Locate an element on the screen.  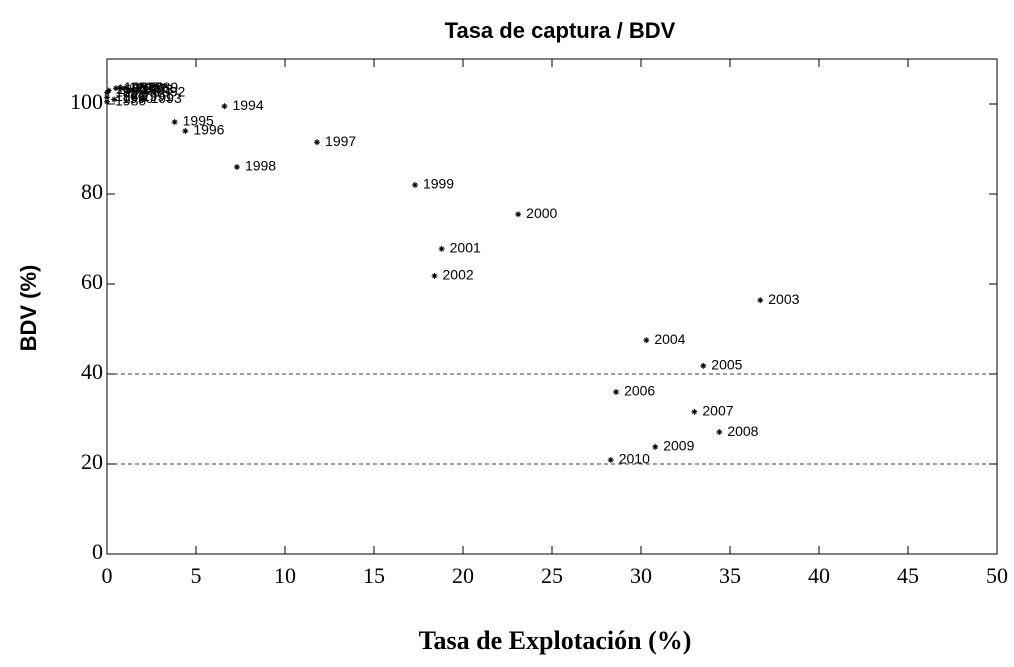
point-label: 2002 is located at coordinates (458, 275).